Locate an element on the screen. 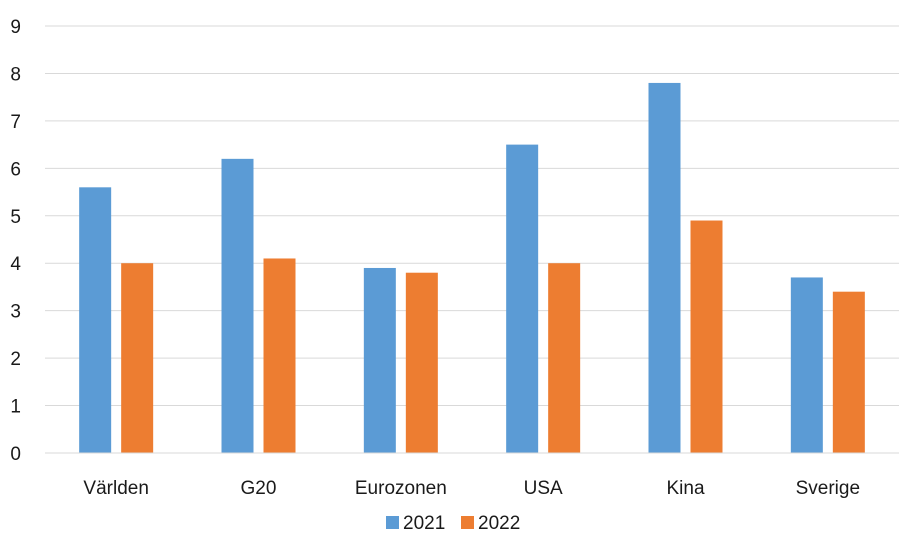 This screenshot has height=548, width=908. y-tick-label: 2 is located at coordinates (15, 359).